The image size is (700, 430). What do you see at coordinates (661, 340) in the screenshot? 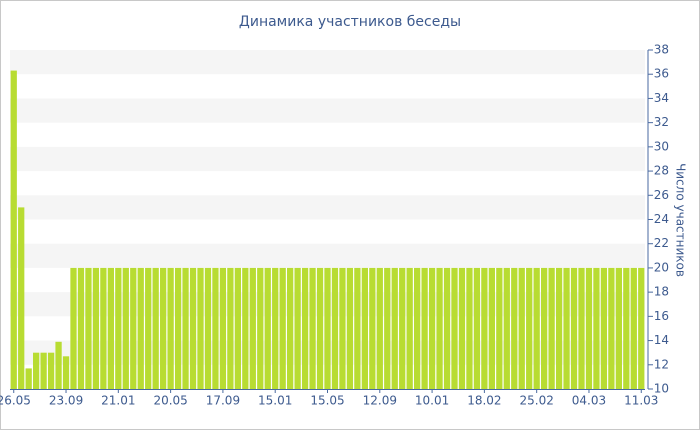
I see `y-tick-label: 14` at bounding box center [661, 340].